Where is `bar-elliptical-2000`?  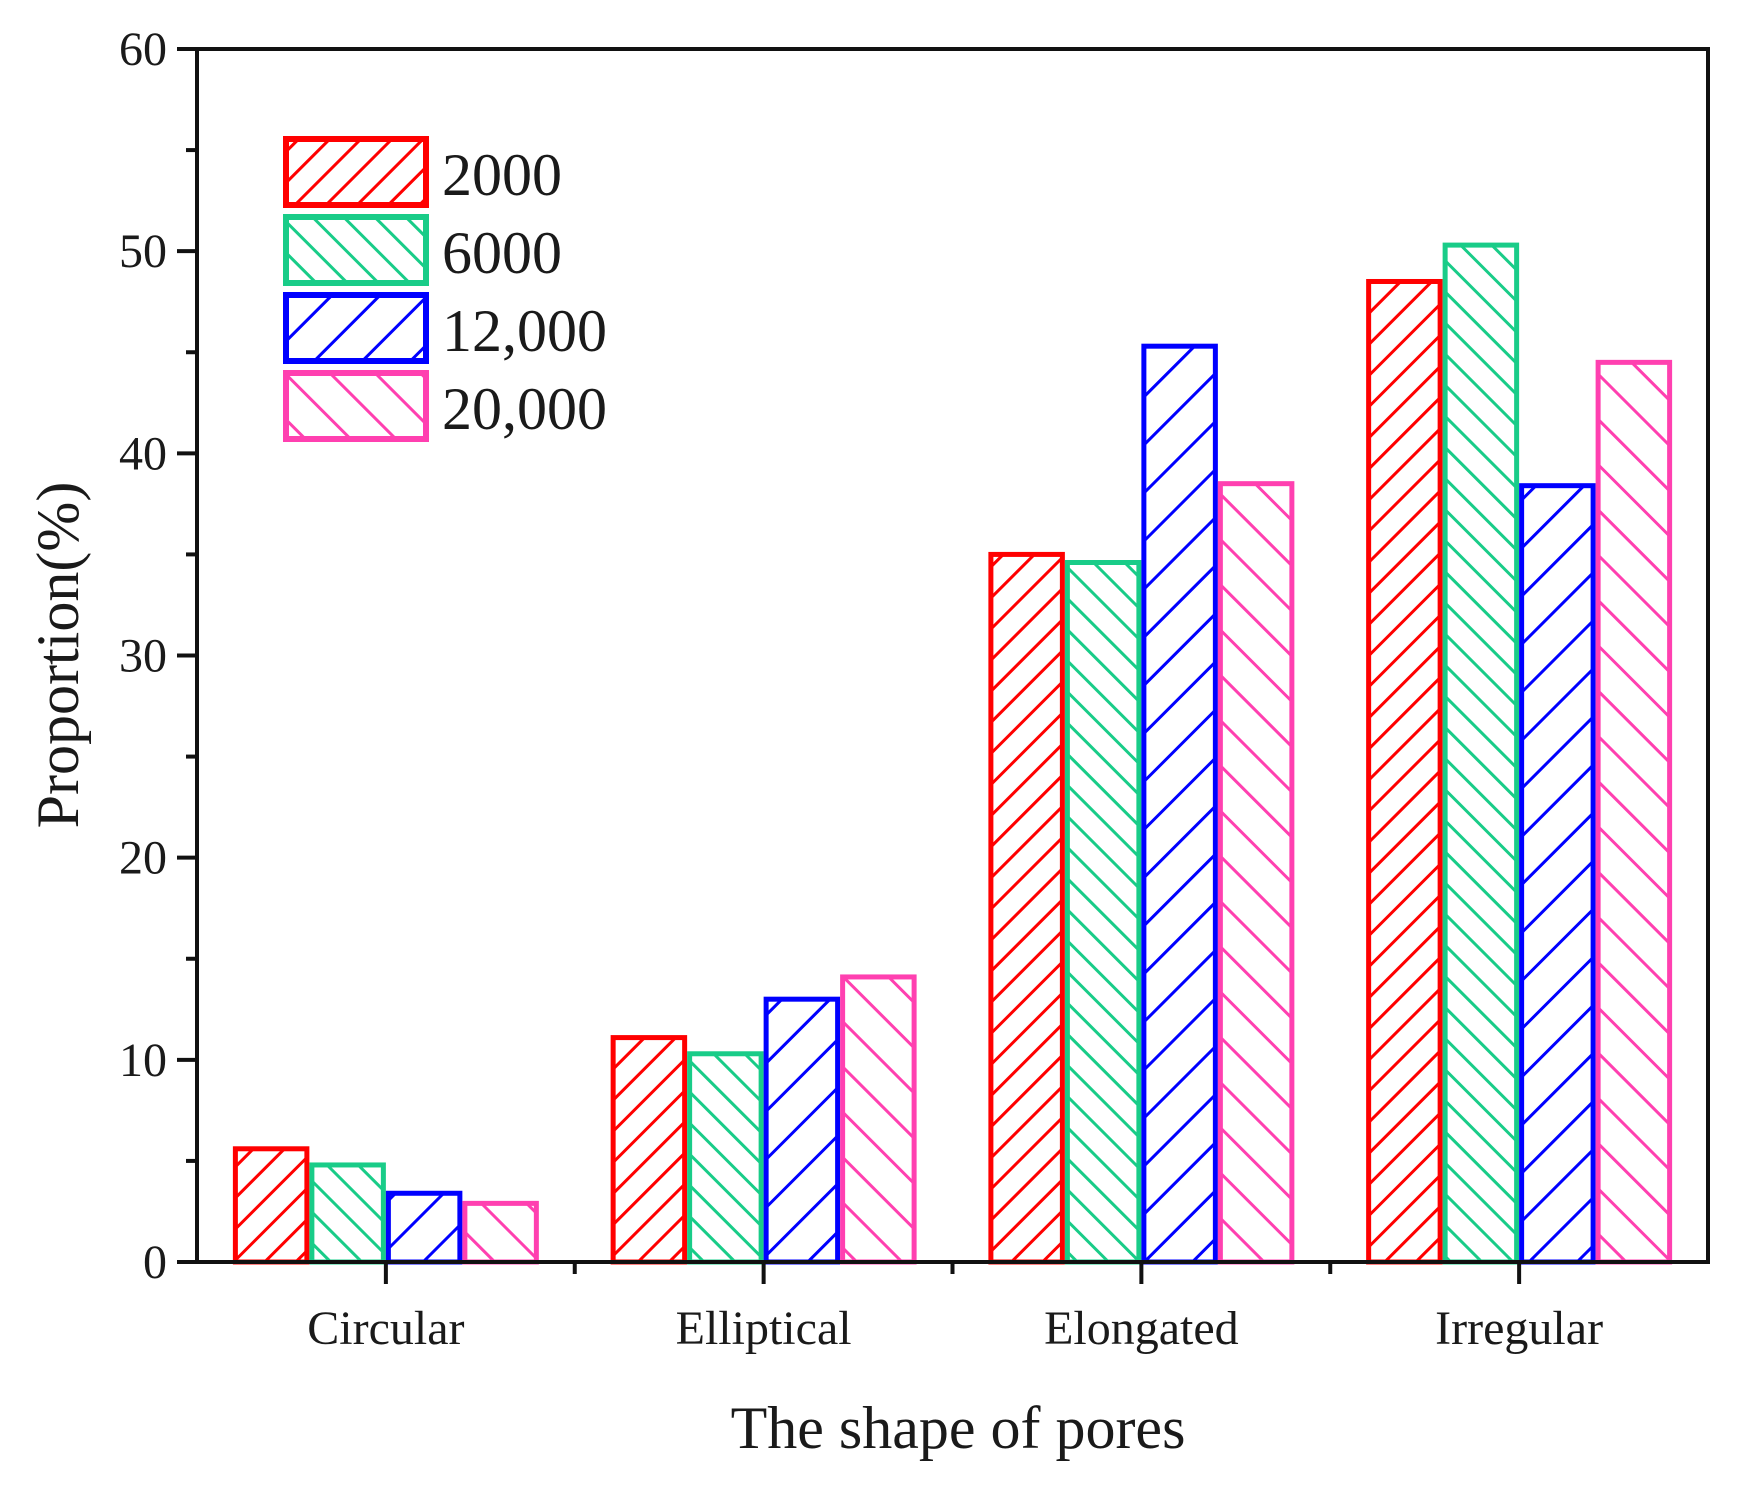 bar-elliptical-2000 is located at coordinates (649, 1150).